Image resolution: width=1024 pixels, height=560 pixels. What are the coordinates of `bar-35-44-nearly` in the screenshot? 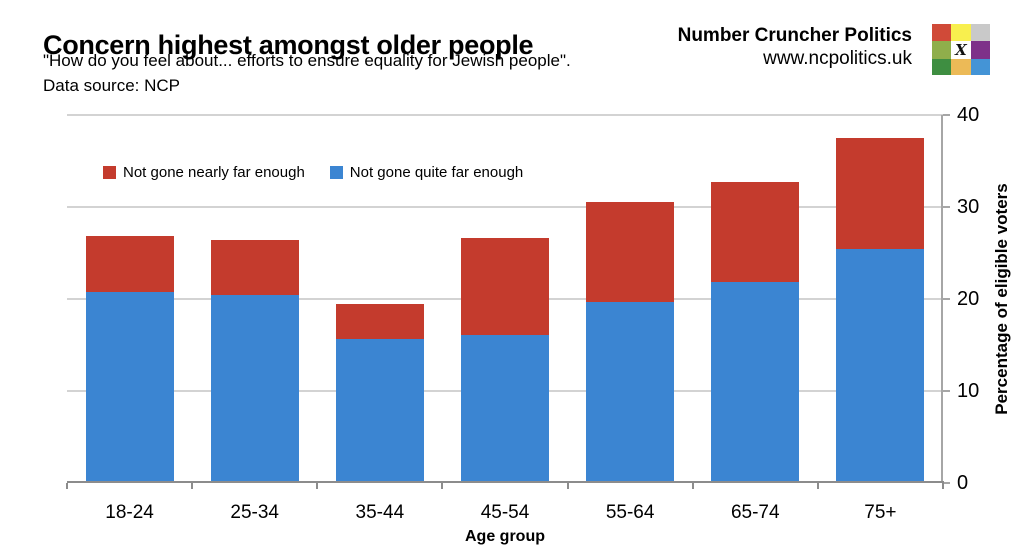 It's located at (379, 321).